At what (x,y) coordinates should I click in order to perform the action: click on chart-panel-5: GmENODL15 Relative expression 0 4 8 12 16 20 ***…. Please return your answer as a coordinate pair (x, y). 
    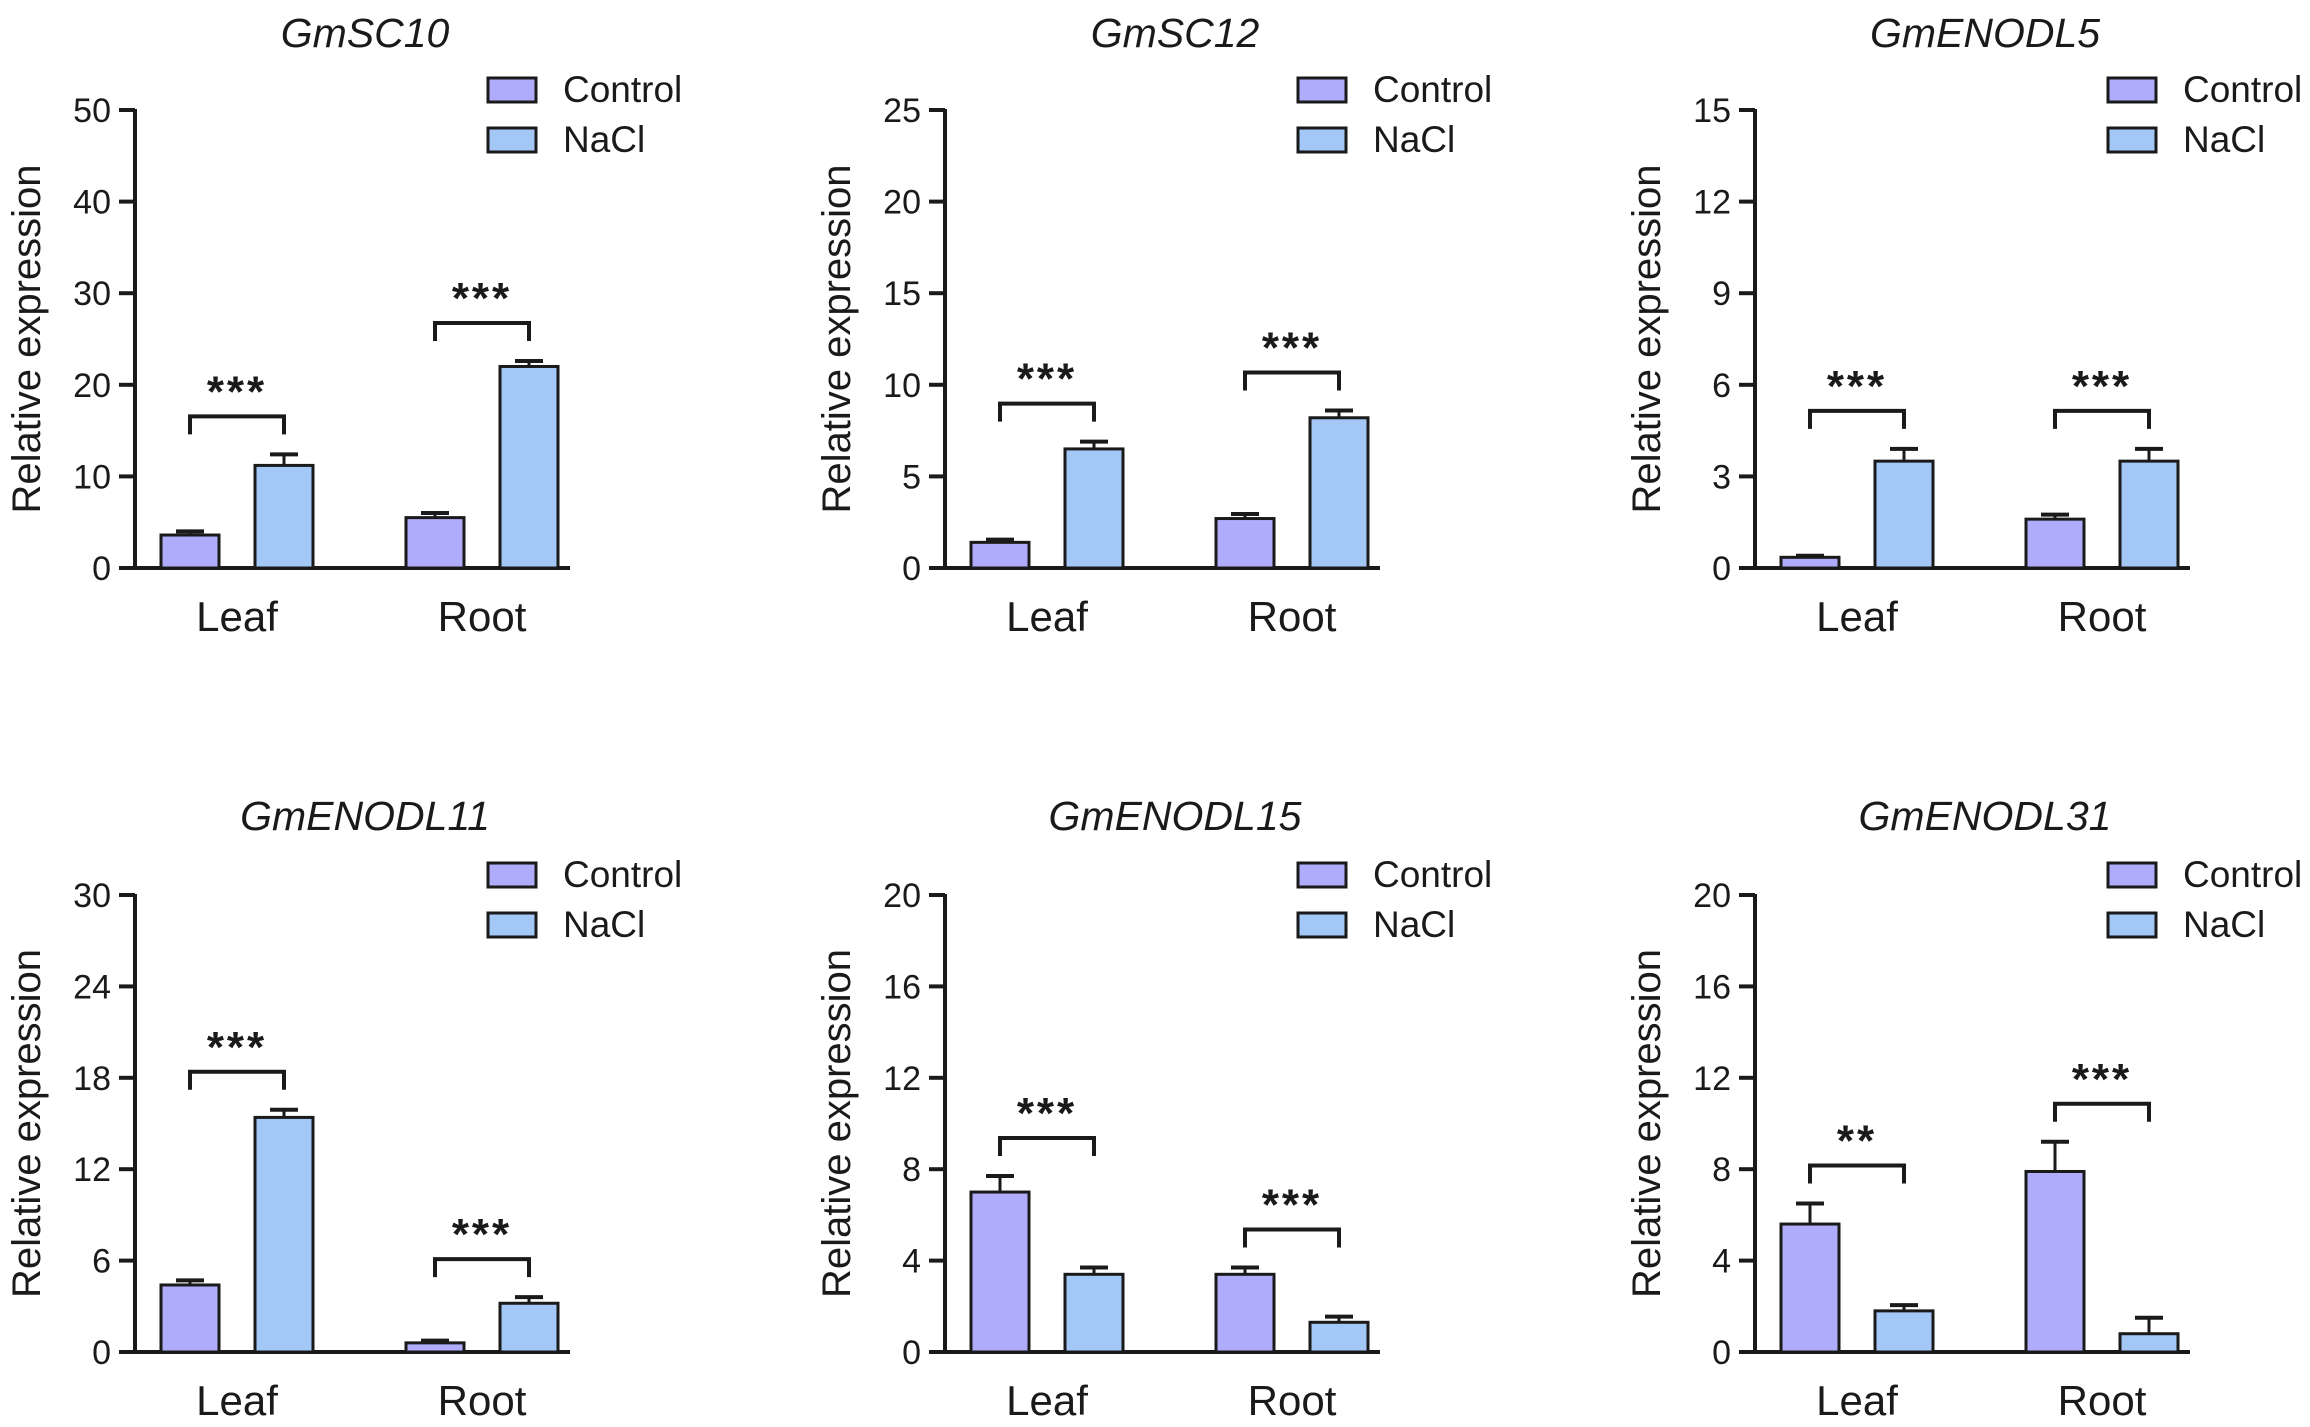
    Looking at the image, I should click on (1153, 1108).